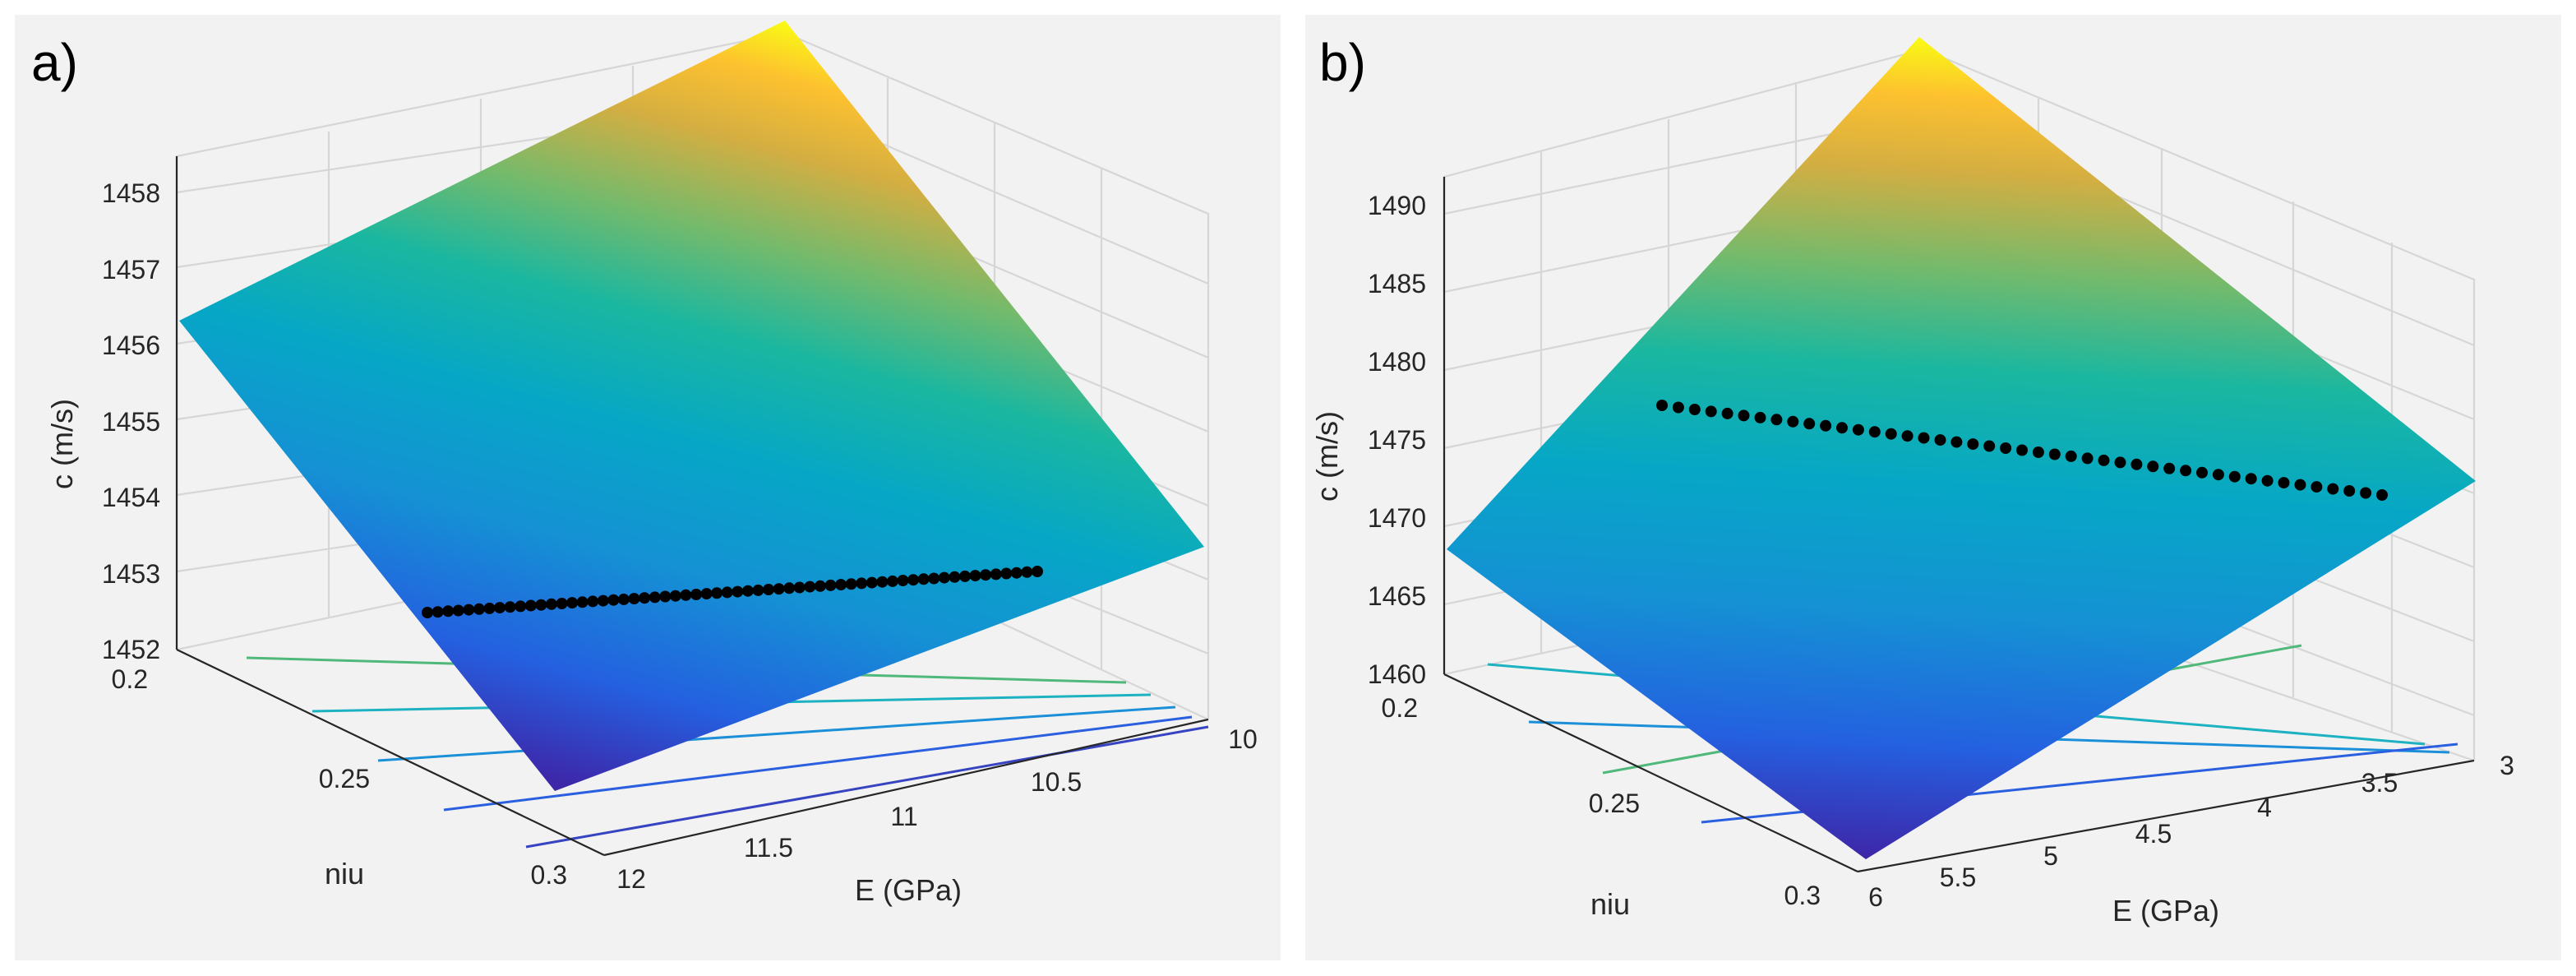  I want to click on y-tick-label: 0.2, so click(130, 679).